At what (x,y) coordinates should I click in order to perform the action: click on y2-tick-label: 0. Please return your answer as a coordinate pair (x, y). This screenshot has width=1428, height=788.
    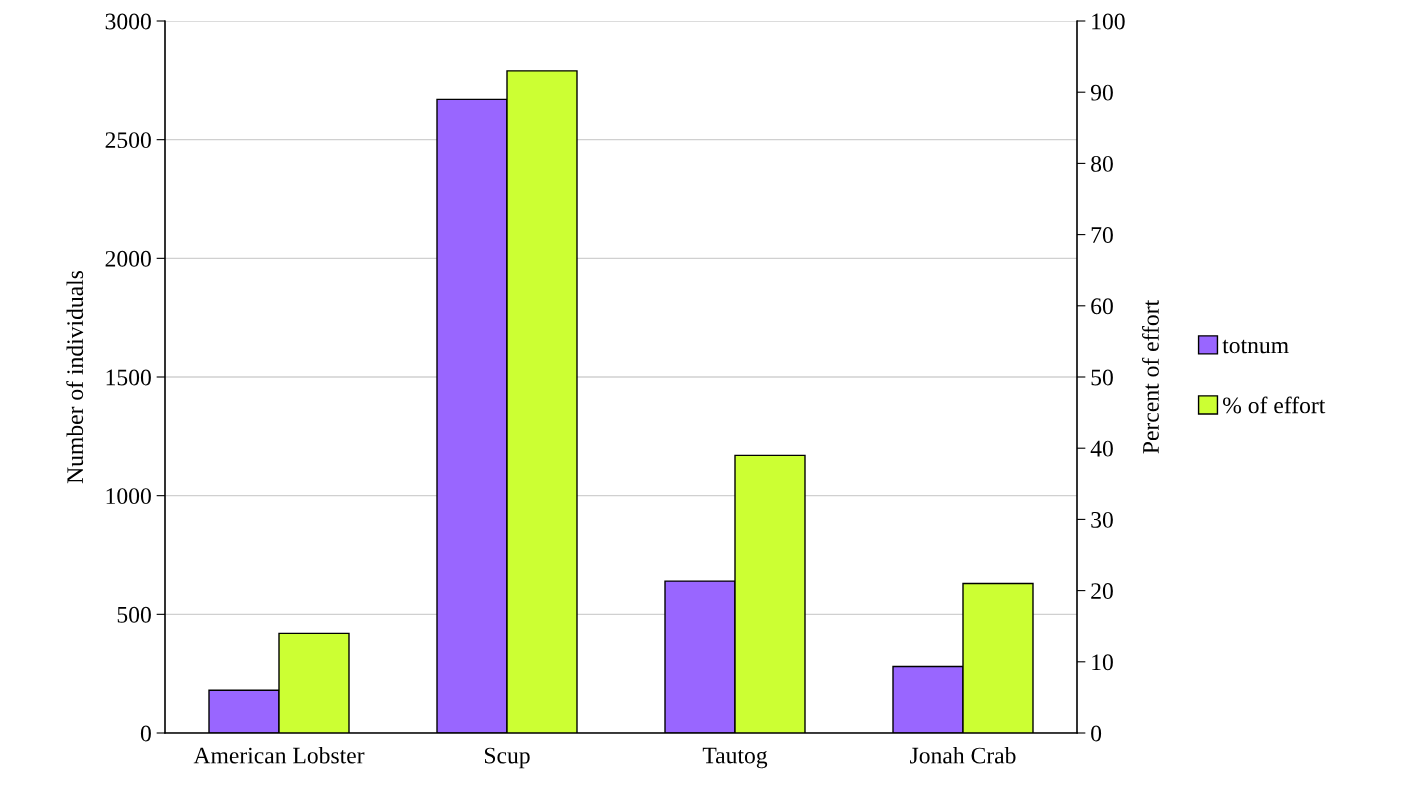
    Looking at the image, I should click on (1096, 733).